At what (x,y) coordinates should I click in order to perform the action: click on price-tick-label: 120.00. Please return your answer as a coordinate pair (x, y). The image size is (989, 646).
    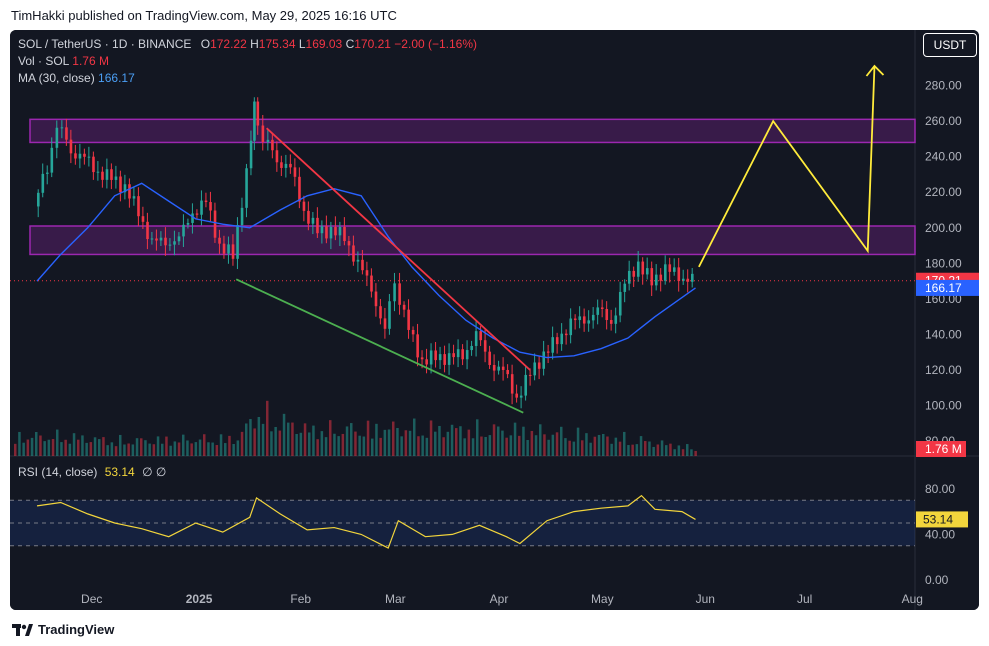
    Looking at the image, I should click on (943, 370).